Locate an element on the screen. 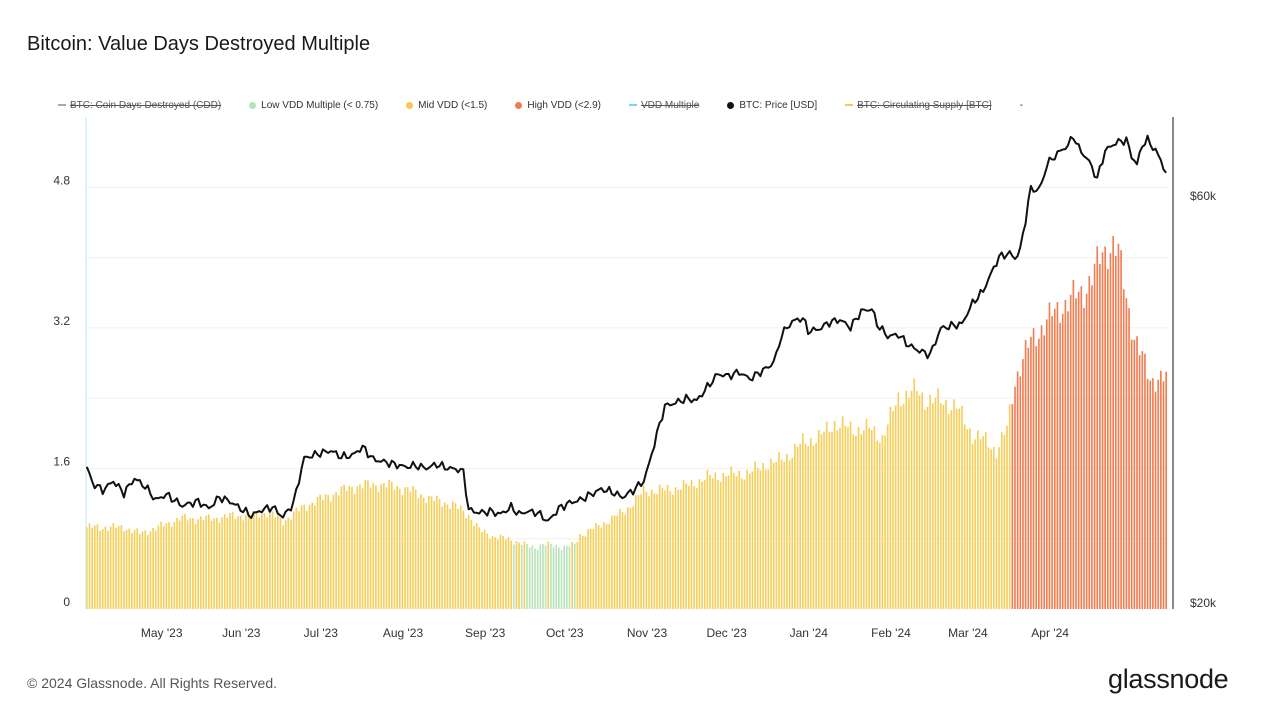 This screenshot has height=715, width=1271. x-tick-label: Jul '23 is located at coordinates (321, 633).